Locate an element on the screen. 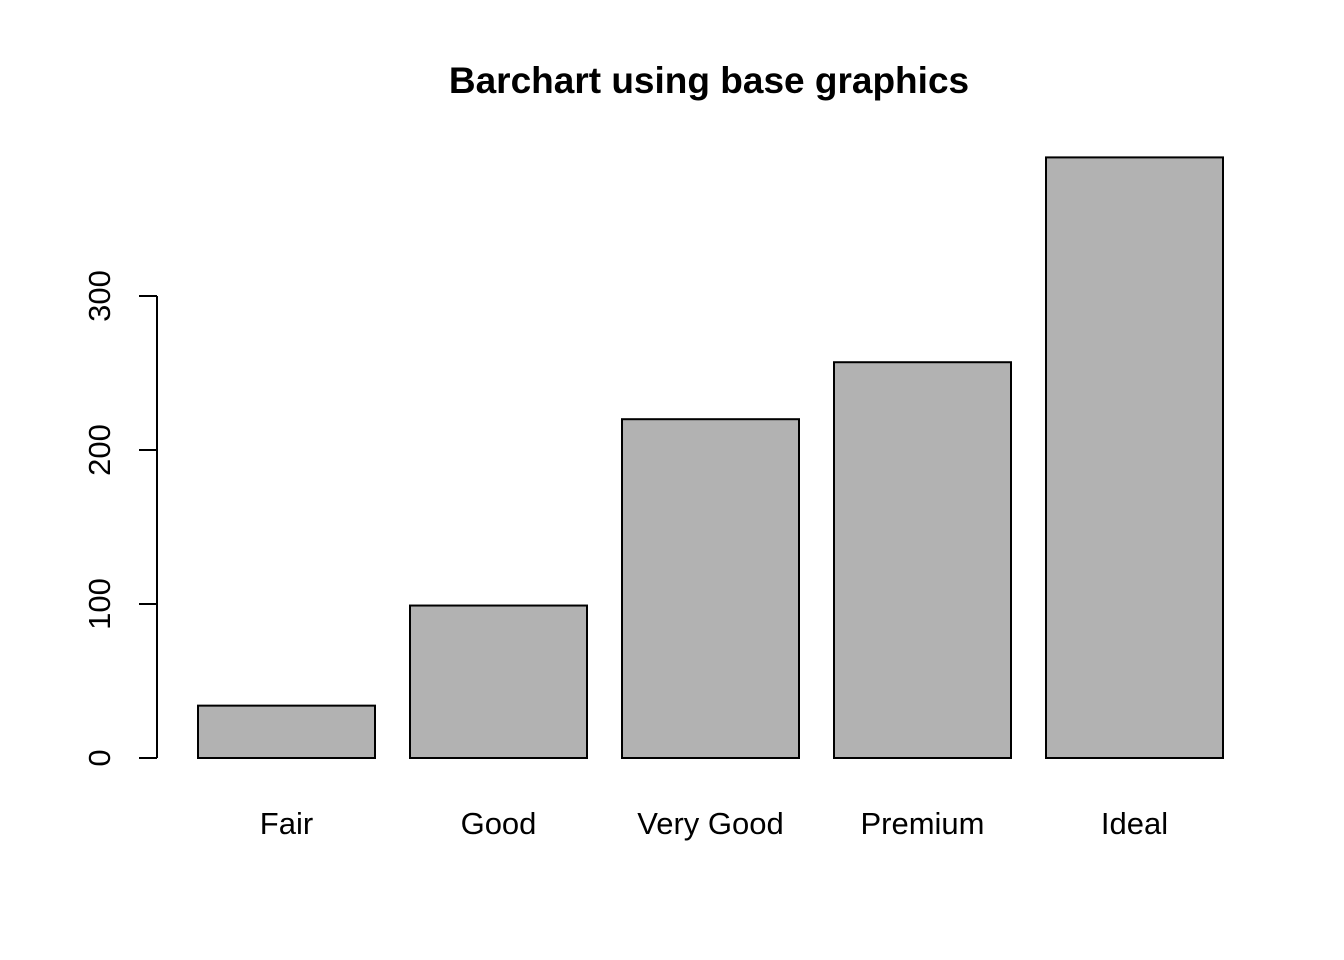  category-label-fair: Fair is located at coordinates (286, 823).